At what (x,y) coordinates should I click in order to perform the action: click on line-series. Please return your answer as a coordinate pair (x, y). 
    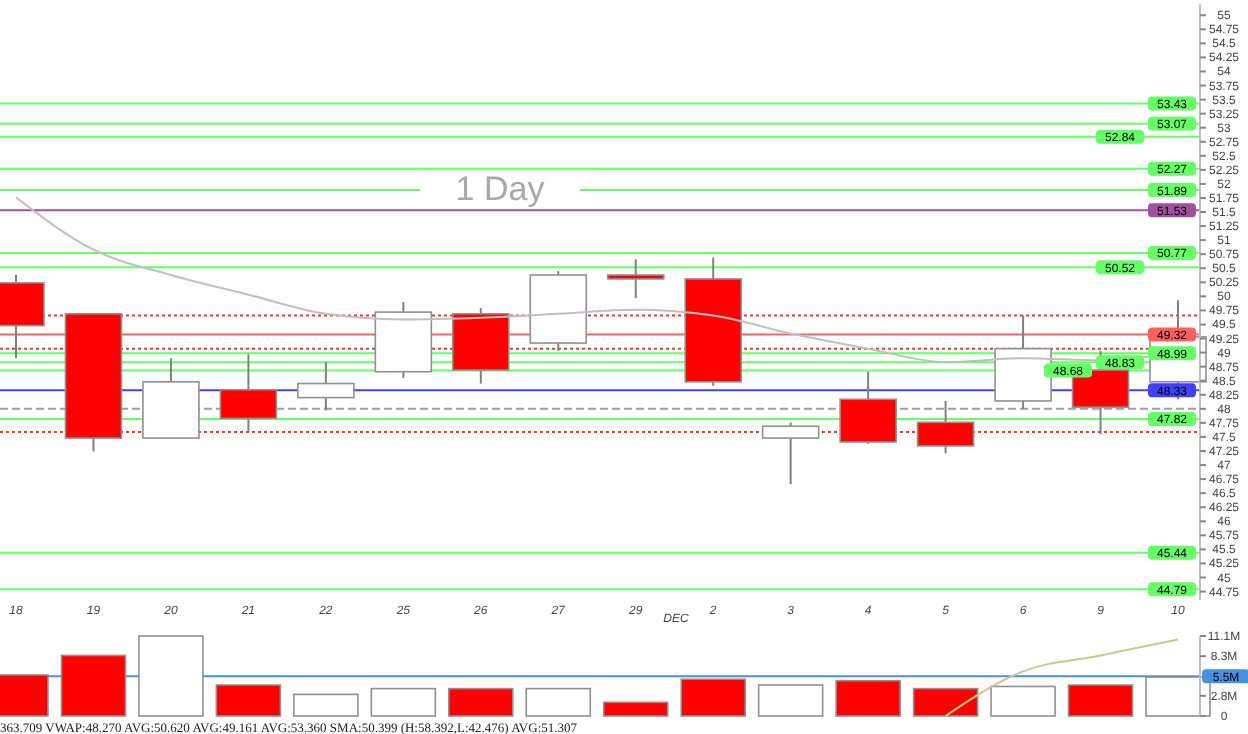
    Looking at the image, I should click on (1061, 677).